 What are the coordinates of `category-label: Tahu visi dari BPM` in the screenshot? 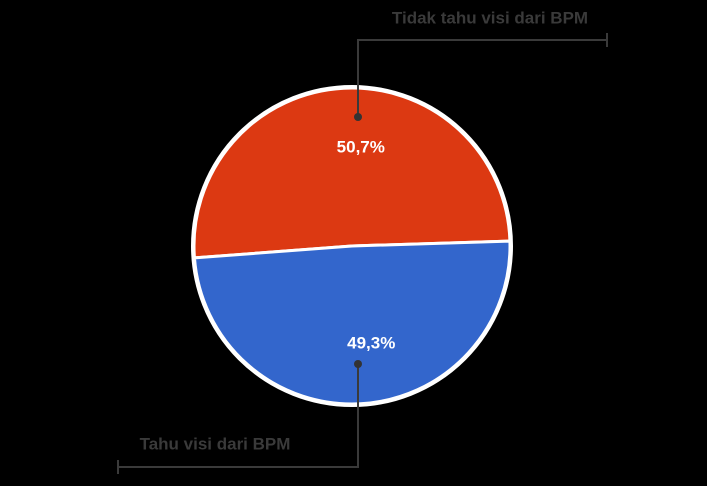 It's located at (215, 443).